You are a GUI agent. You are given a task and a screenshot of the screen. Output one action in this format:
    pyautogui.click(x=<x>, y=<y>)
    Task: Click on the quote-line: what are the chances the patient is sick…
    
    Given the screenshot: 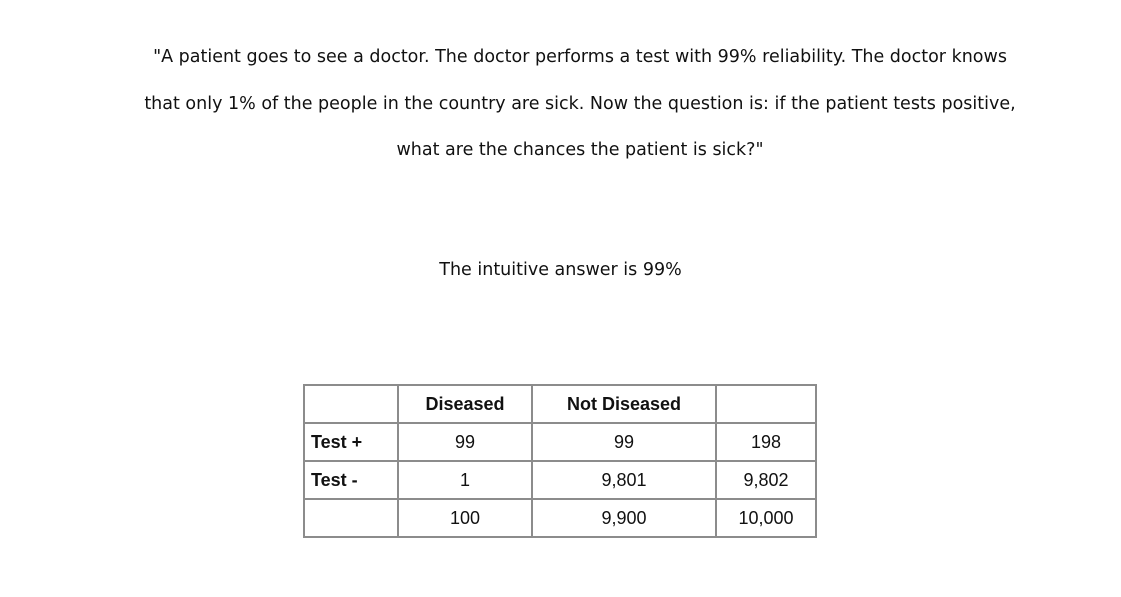 What is the action you would take?
    pyautogui.click(x=580, y=150)
    